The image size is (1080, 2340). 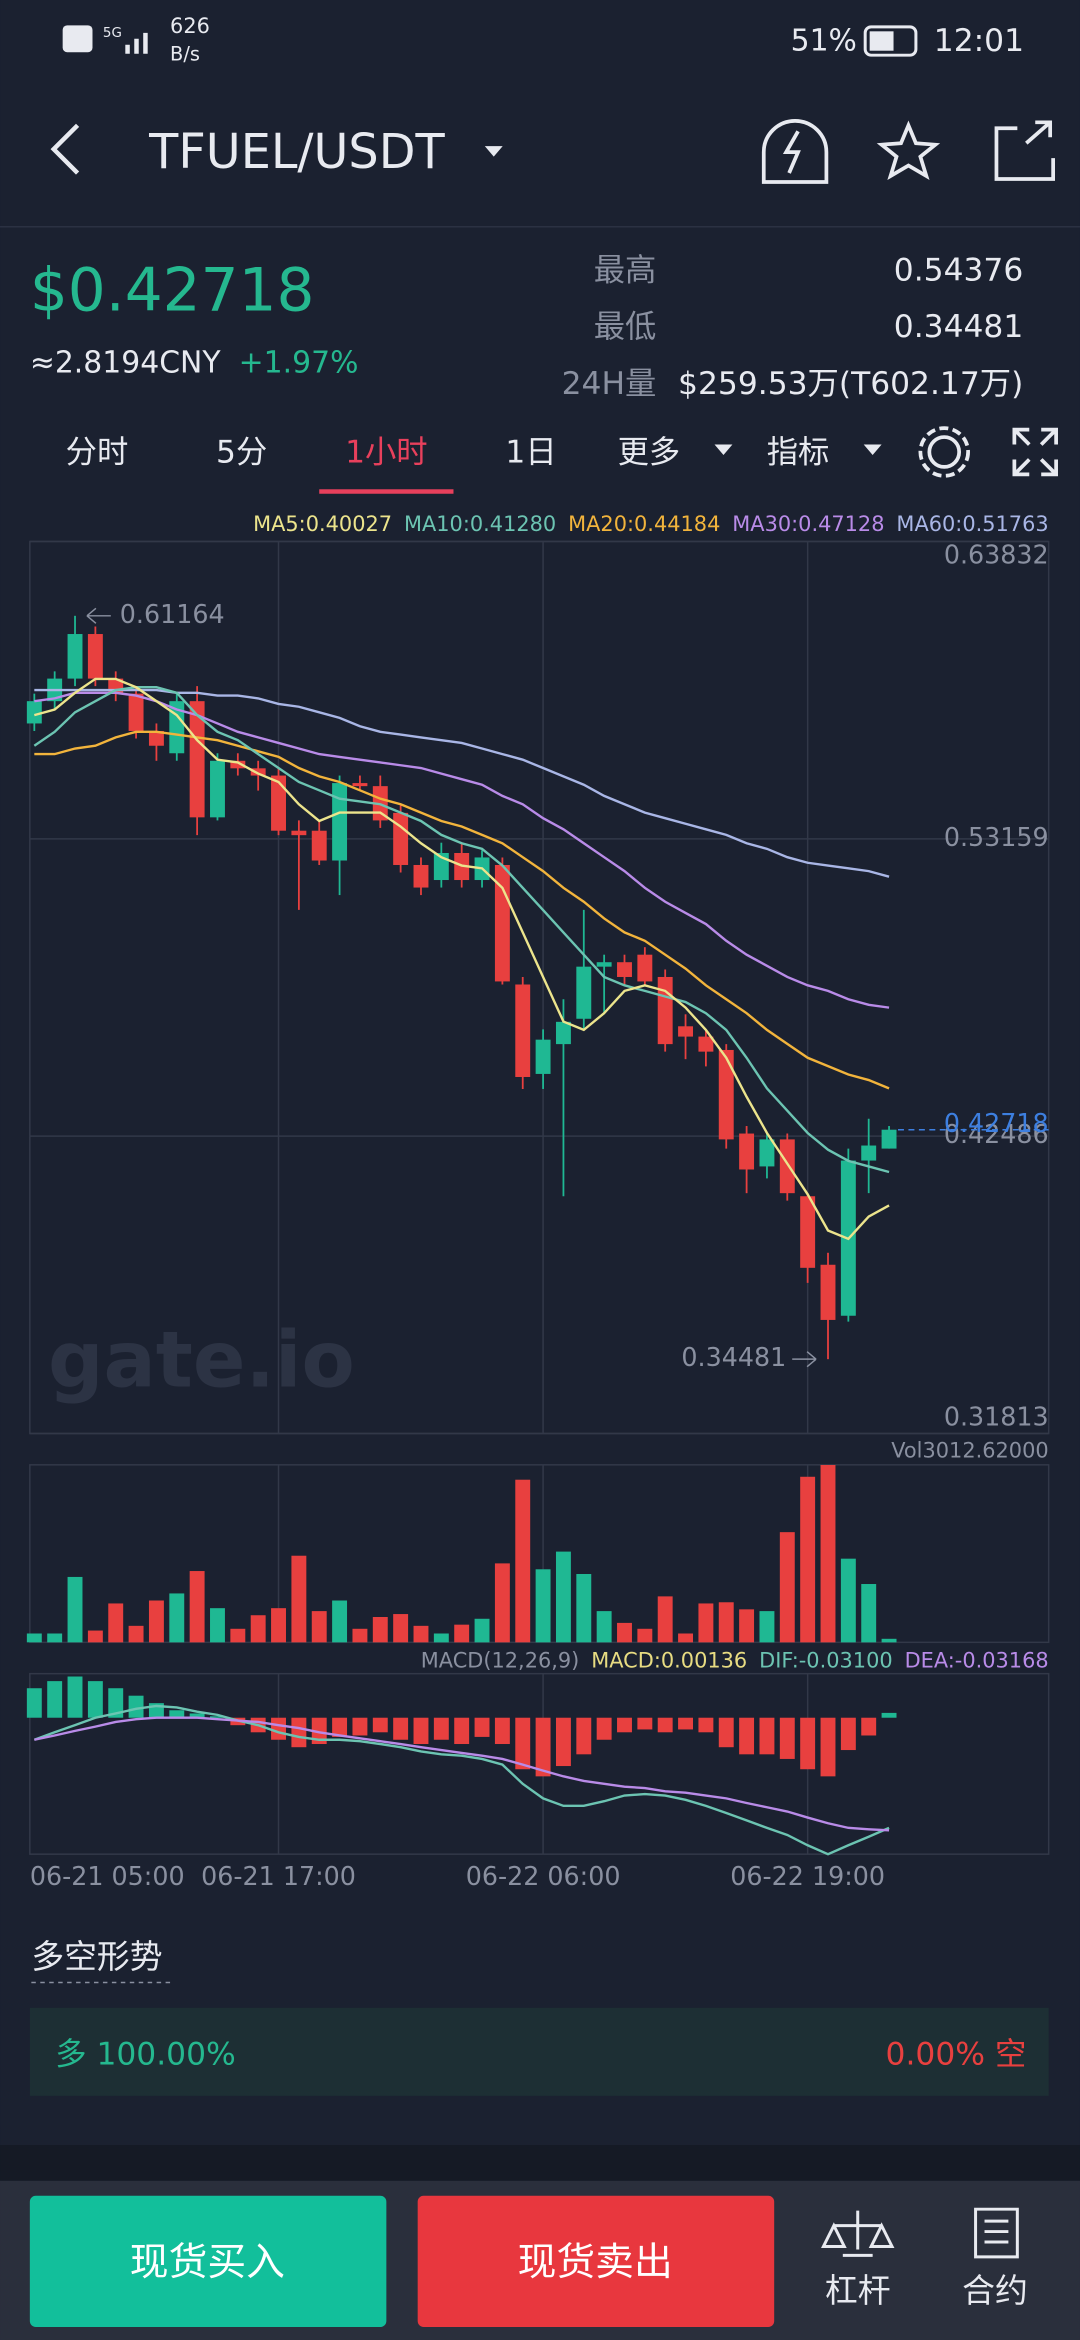 I want to click on ma-legend: MA30:0.47128, so click(x=808, y=524).